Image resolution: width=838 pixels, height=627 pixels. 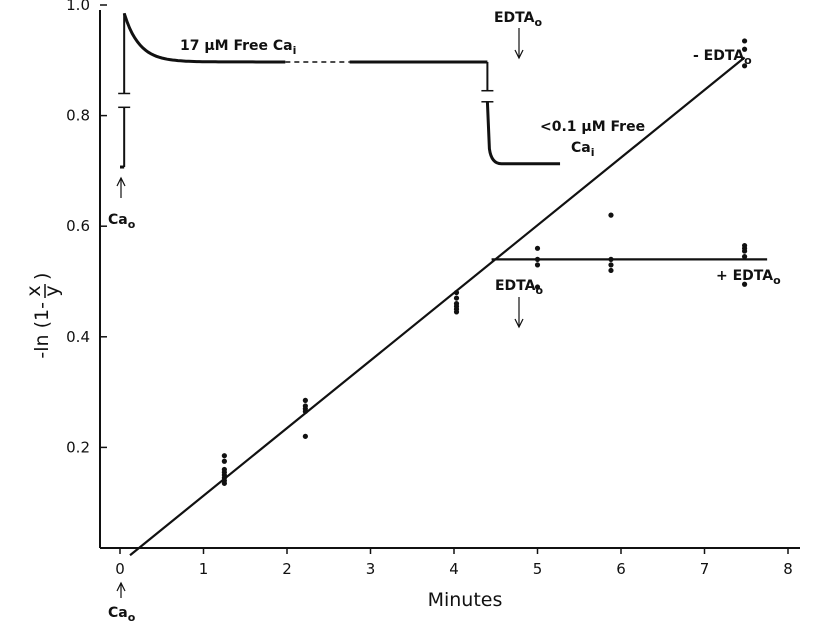 I want to click on edta-mid-label: EDTAo, so click(x=519, y=287).